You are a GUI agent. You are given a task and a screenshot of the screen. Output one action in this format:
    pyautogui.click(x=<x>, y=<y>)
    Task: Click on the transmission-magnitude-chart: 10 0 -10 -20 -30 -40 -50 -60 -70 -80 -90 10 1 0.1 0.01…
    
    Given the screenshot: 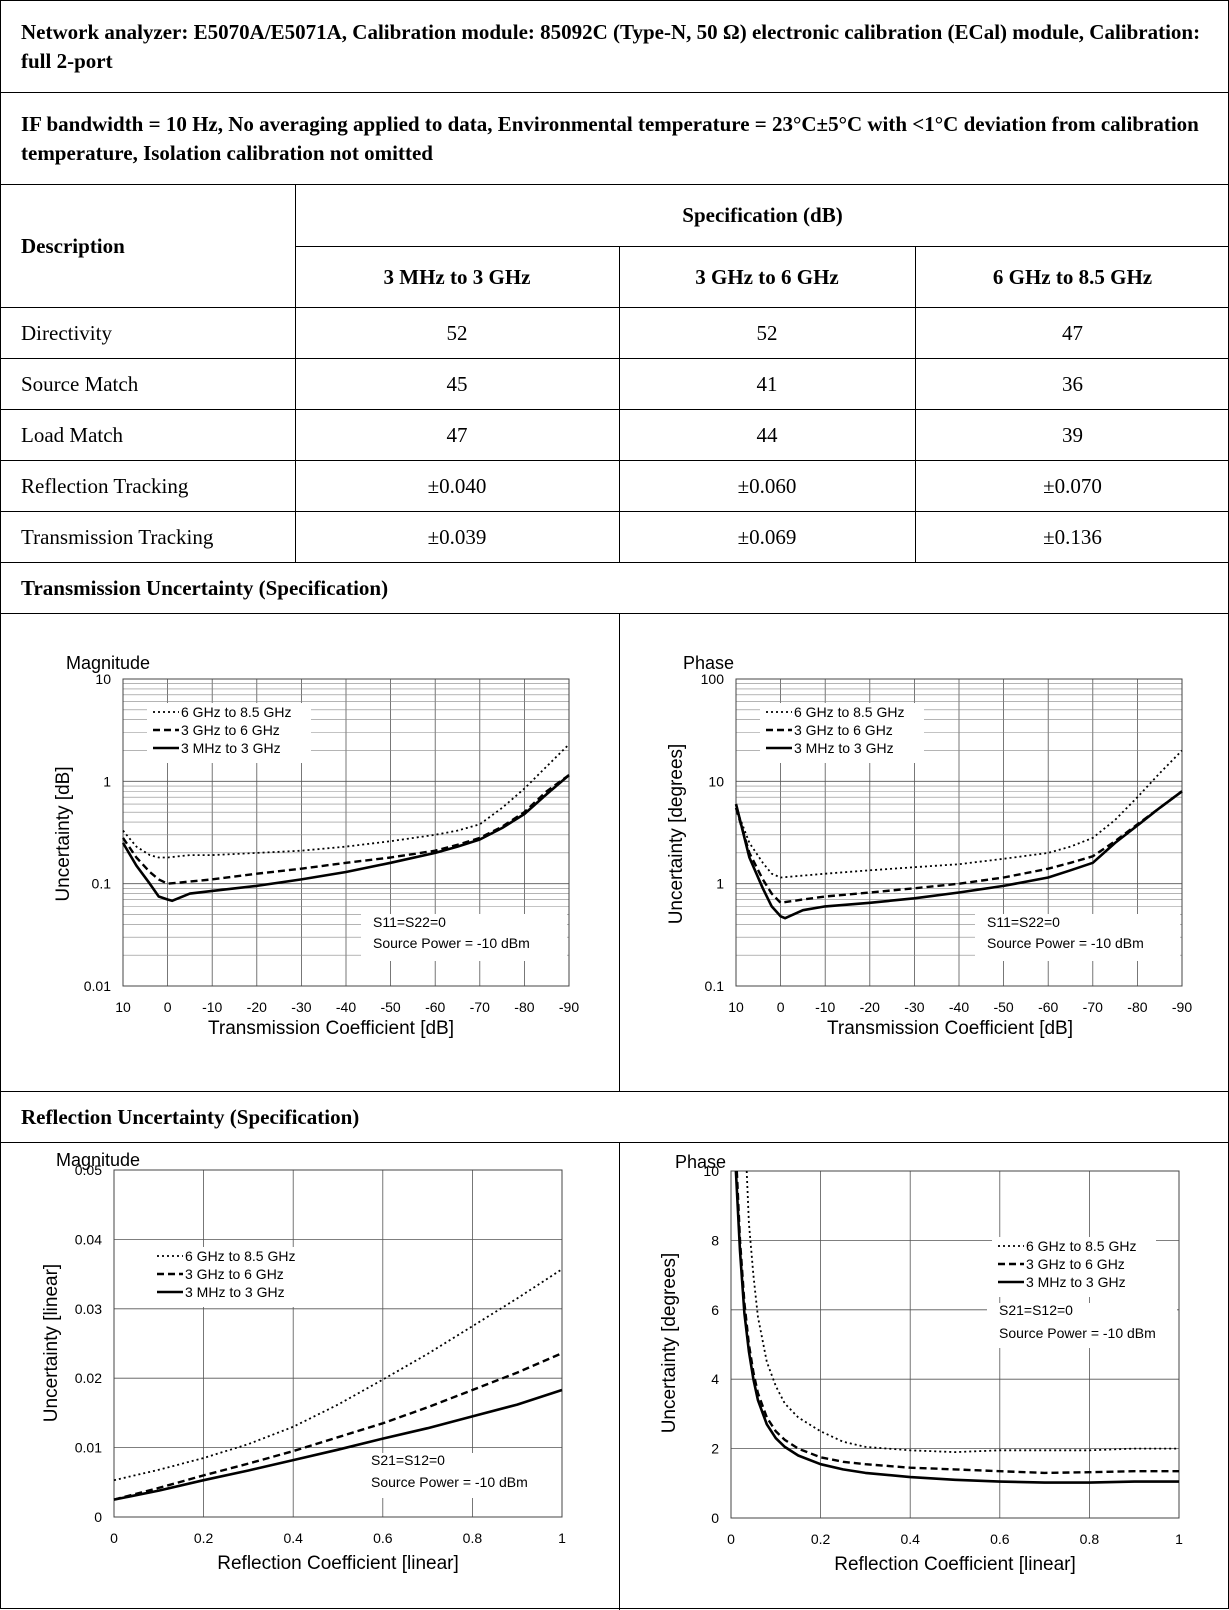 What is the action you would take?
    pyautogui.click(x=316, y=846)
    